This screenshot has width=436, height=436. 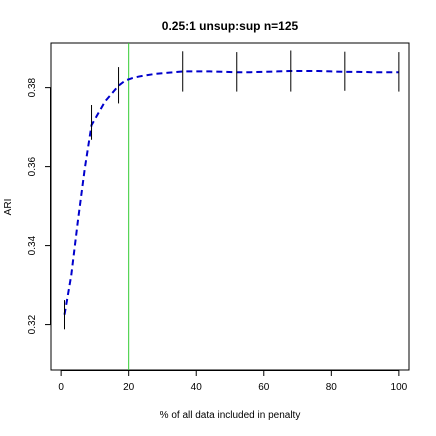 What do you see at coordinates (230, 415) in the screenshot?
I see `x-axis-label: % of all data included in penalty` at bounding box center [230, 415].